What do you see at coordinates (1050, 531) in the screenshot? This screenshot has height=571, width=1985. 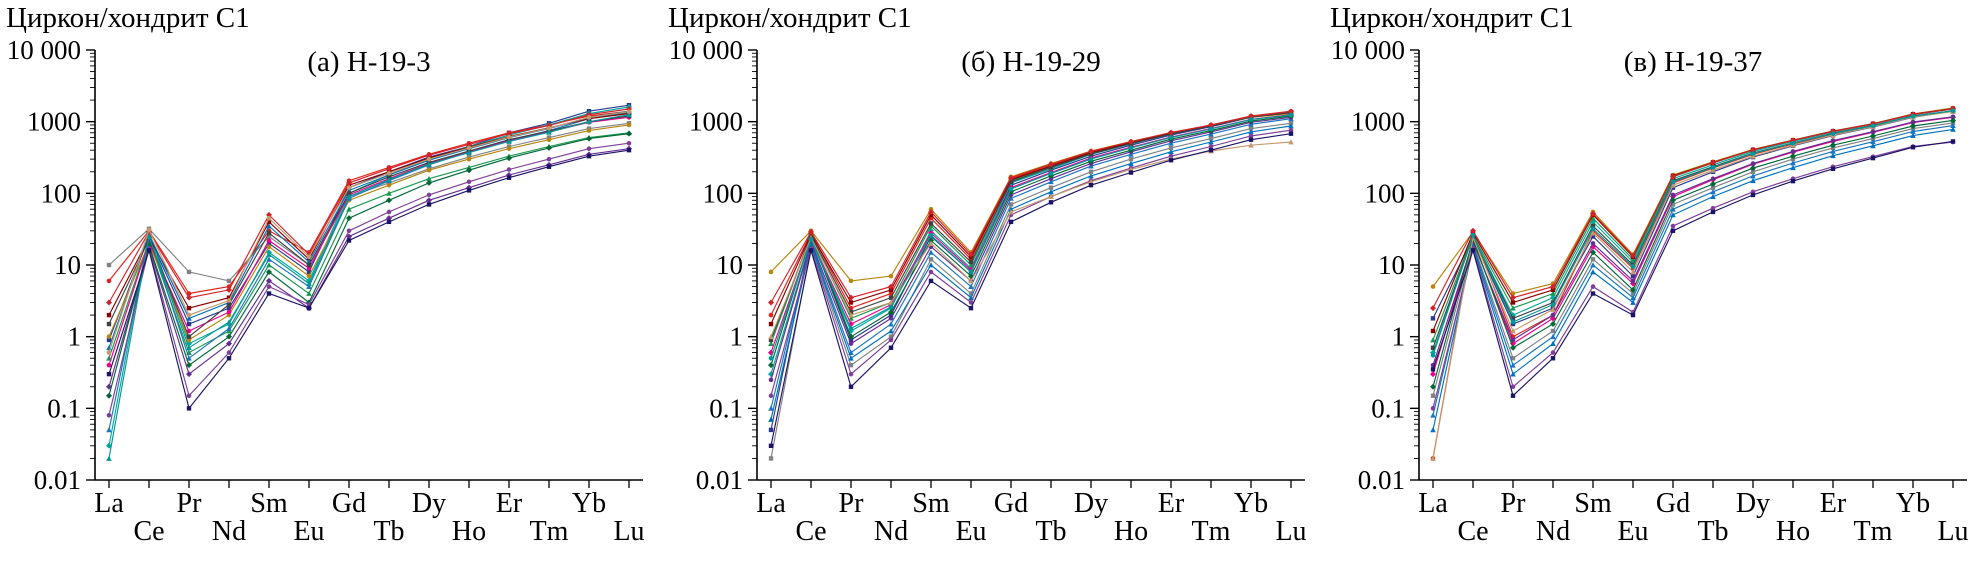 I see `x-tick-label: Tb` at bounding box center [1050, 531].